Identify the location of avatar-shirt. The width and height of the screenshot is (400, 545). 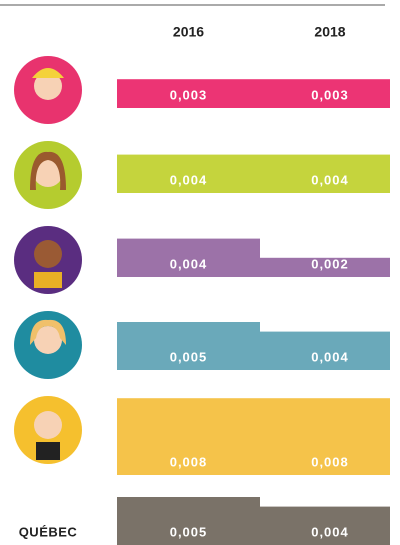
(48, 280).